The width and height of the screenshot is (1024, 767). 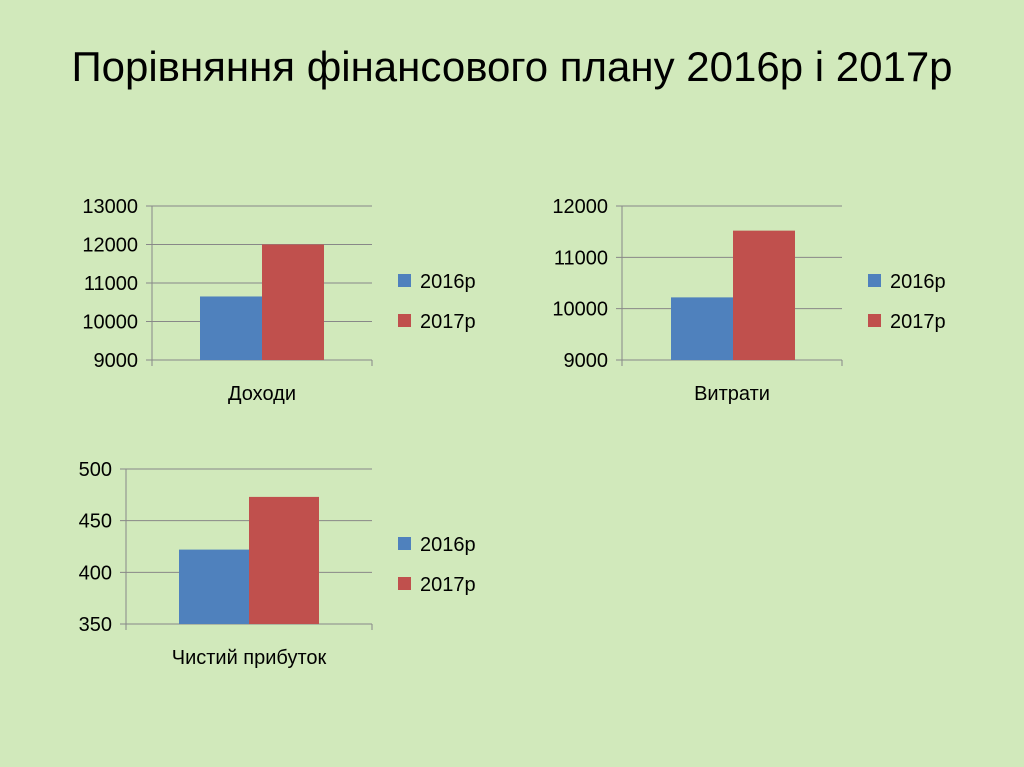 I want to click on category-label: Витрати, so click(x=732, y=394).